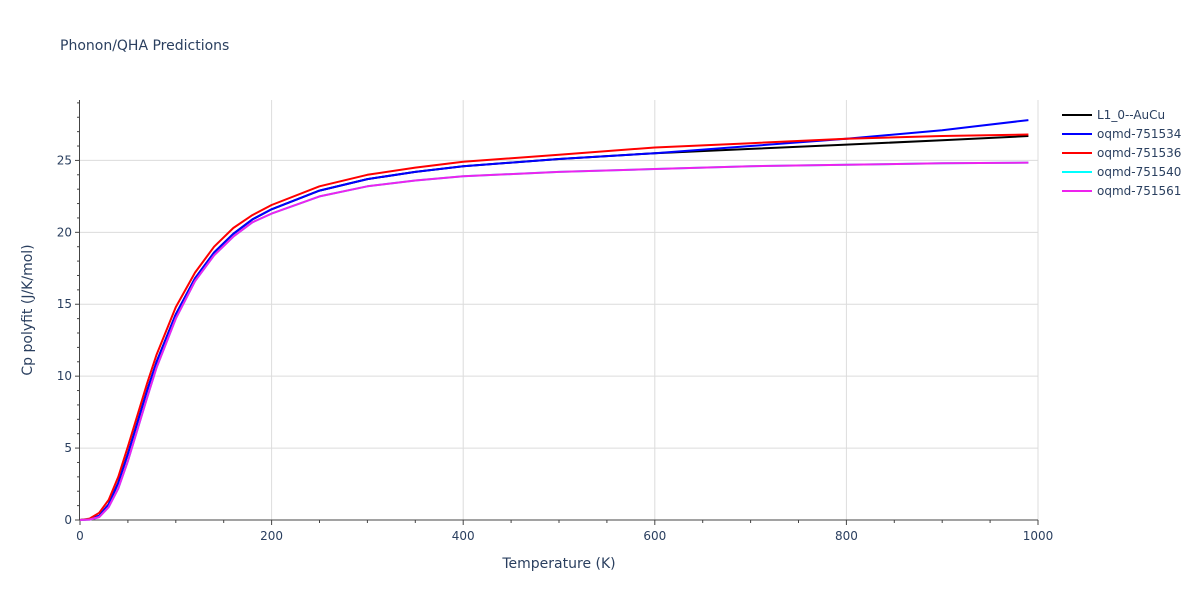 The image size is (1200, 600). I want to click on y-tick-label: 10, so click(64, 376).